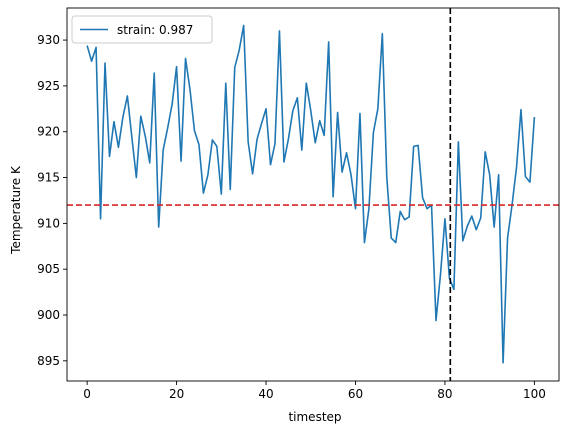 This screenshot has height=436, width=571. I want to click on x-axis-label: timestep, so click(314, 417).